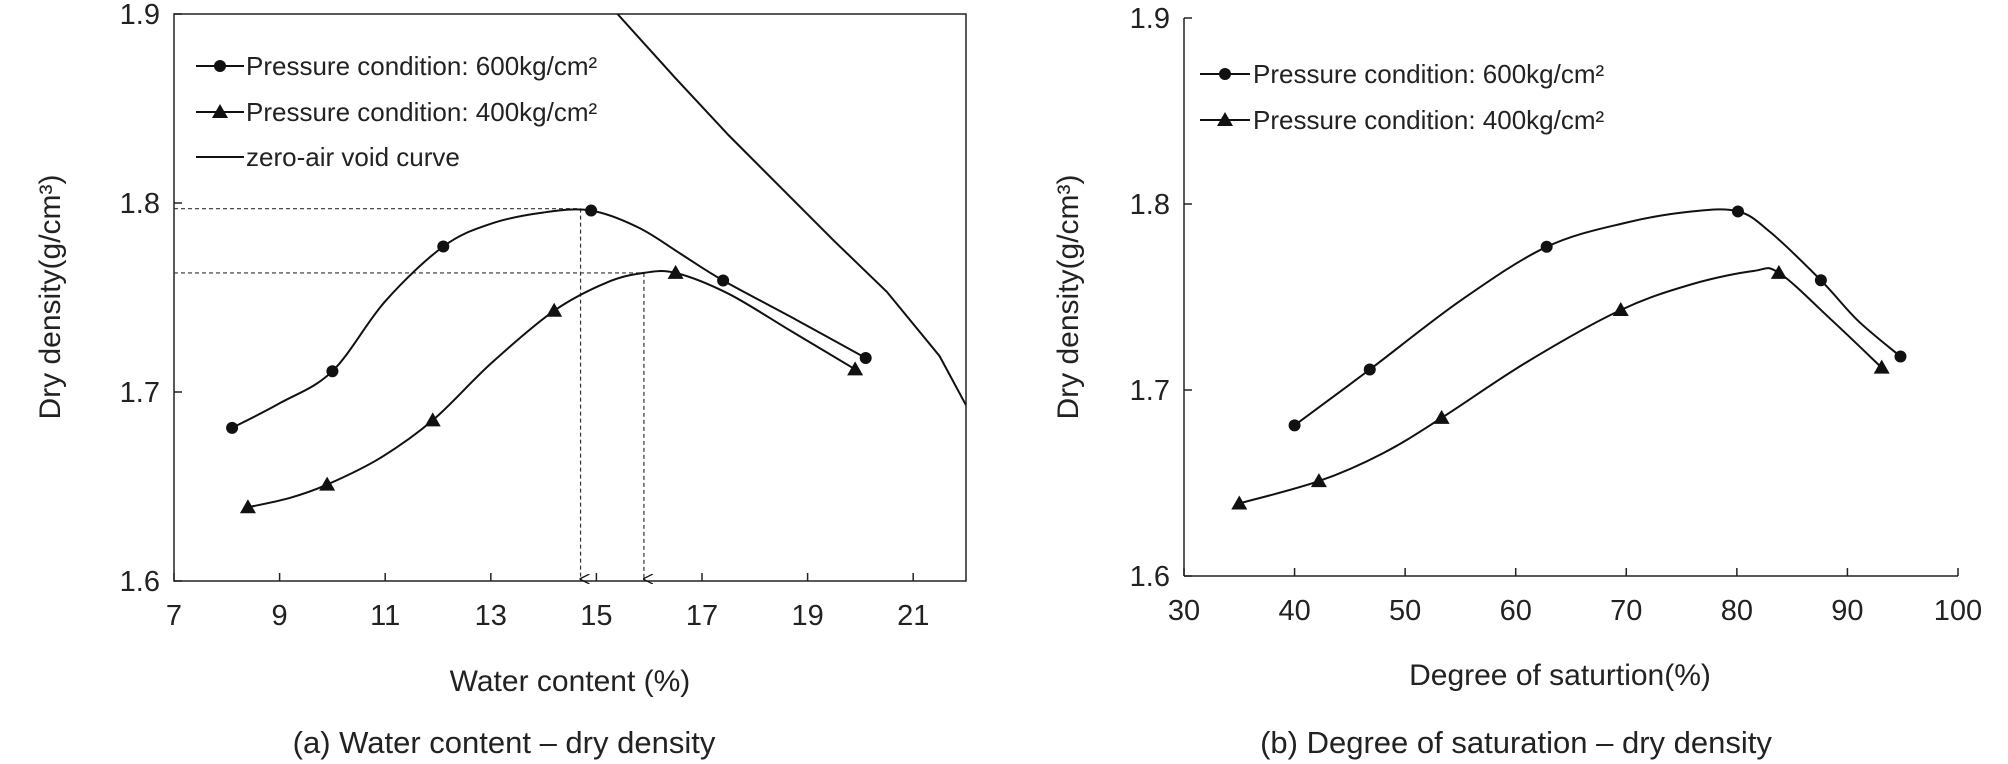 The image size is (2008, 764). What do you see at coordinates (596, 616) in the screenshot?
I see `chart-a-x-tick-label: 15` at bounding box center [596, 616].